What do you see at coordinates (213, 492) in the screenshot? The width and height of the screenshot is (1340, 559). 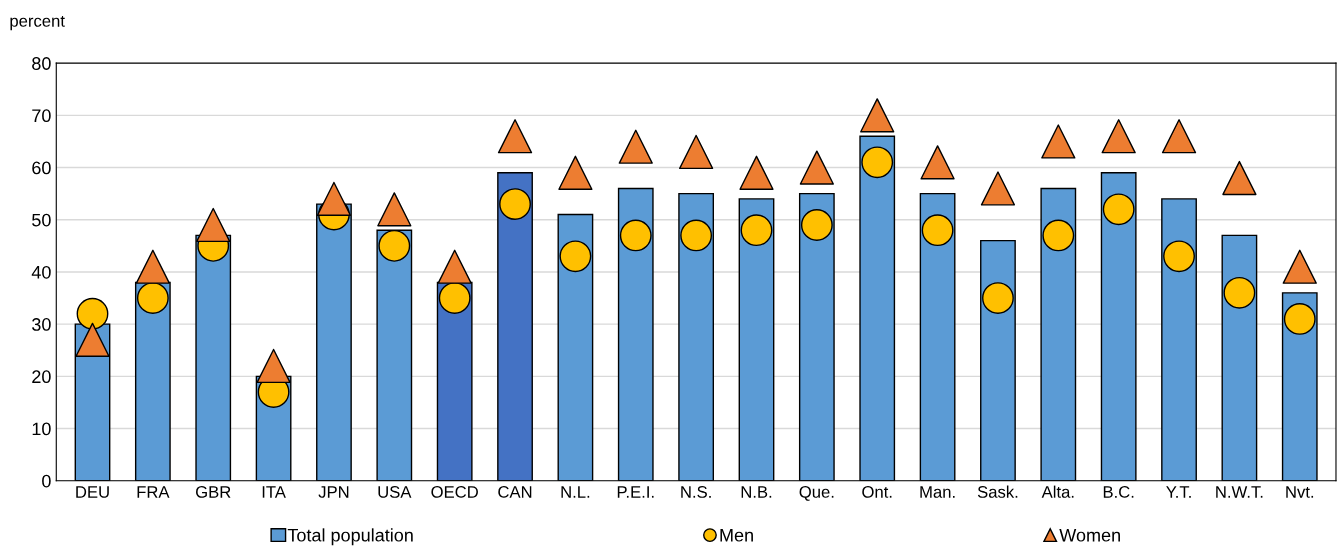 I see `x-tick-label: GBR` at bounding box center [213, 492].